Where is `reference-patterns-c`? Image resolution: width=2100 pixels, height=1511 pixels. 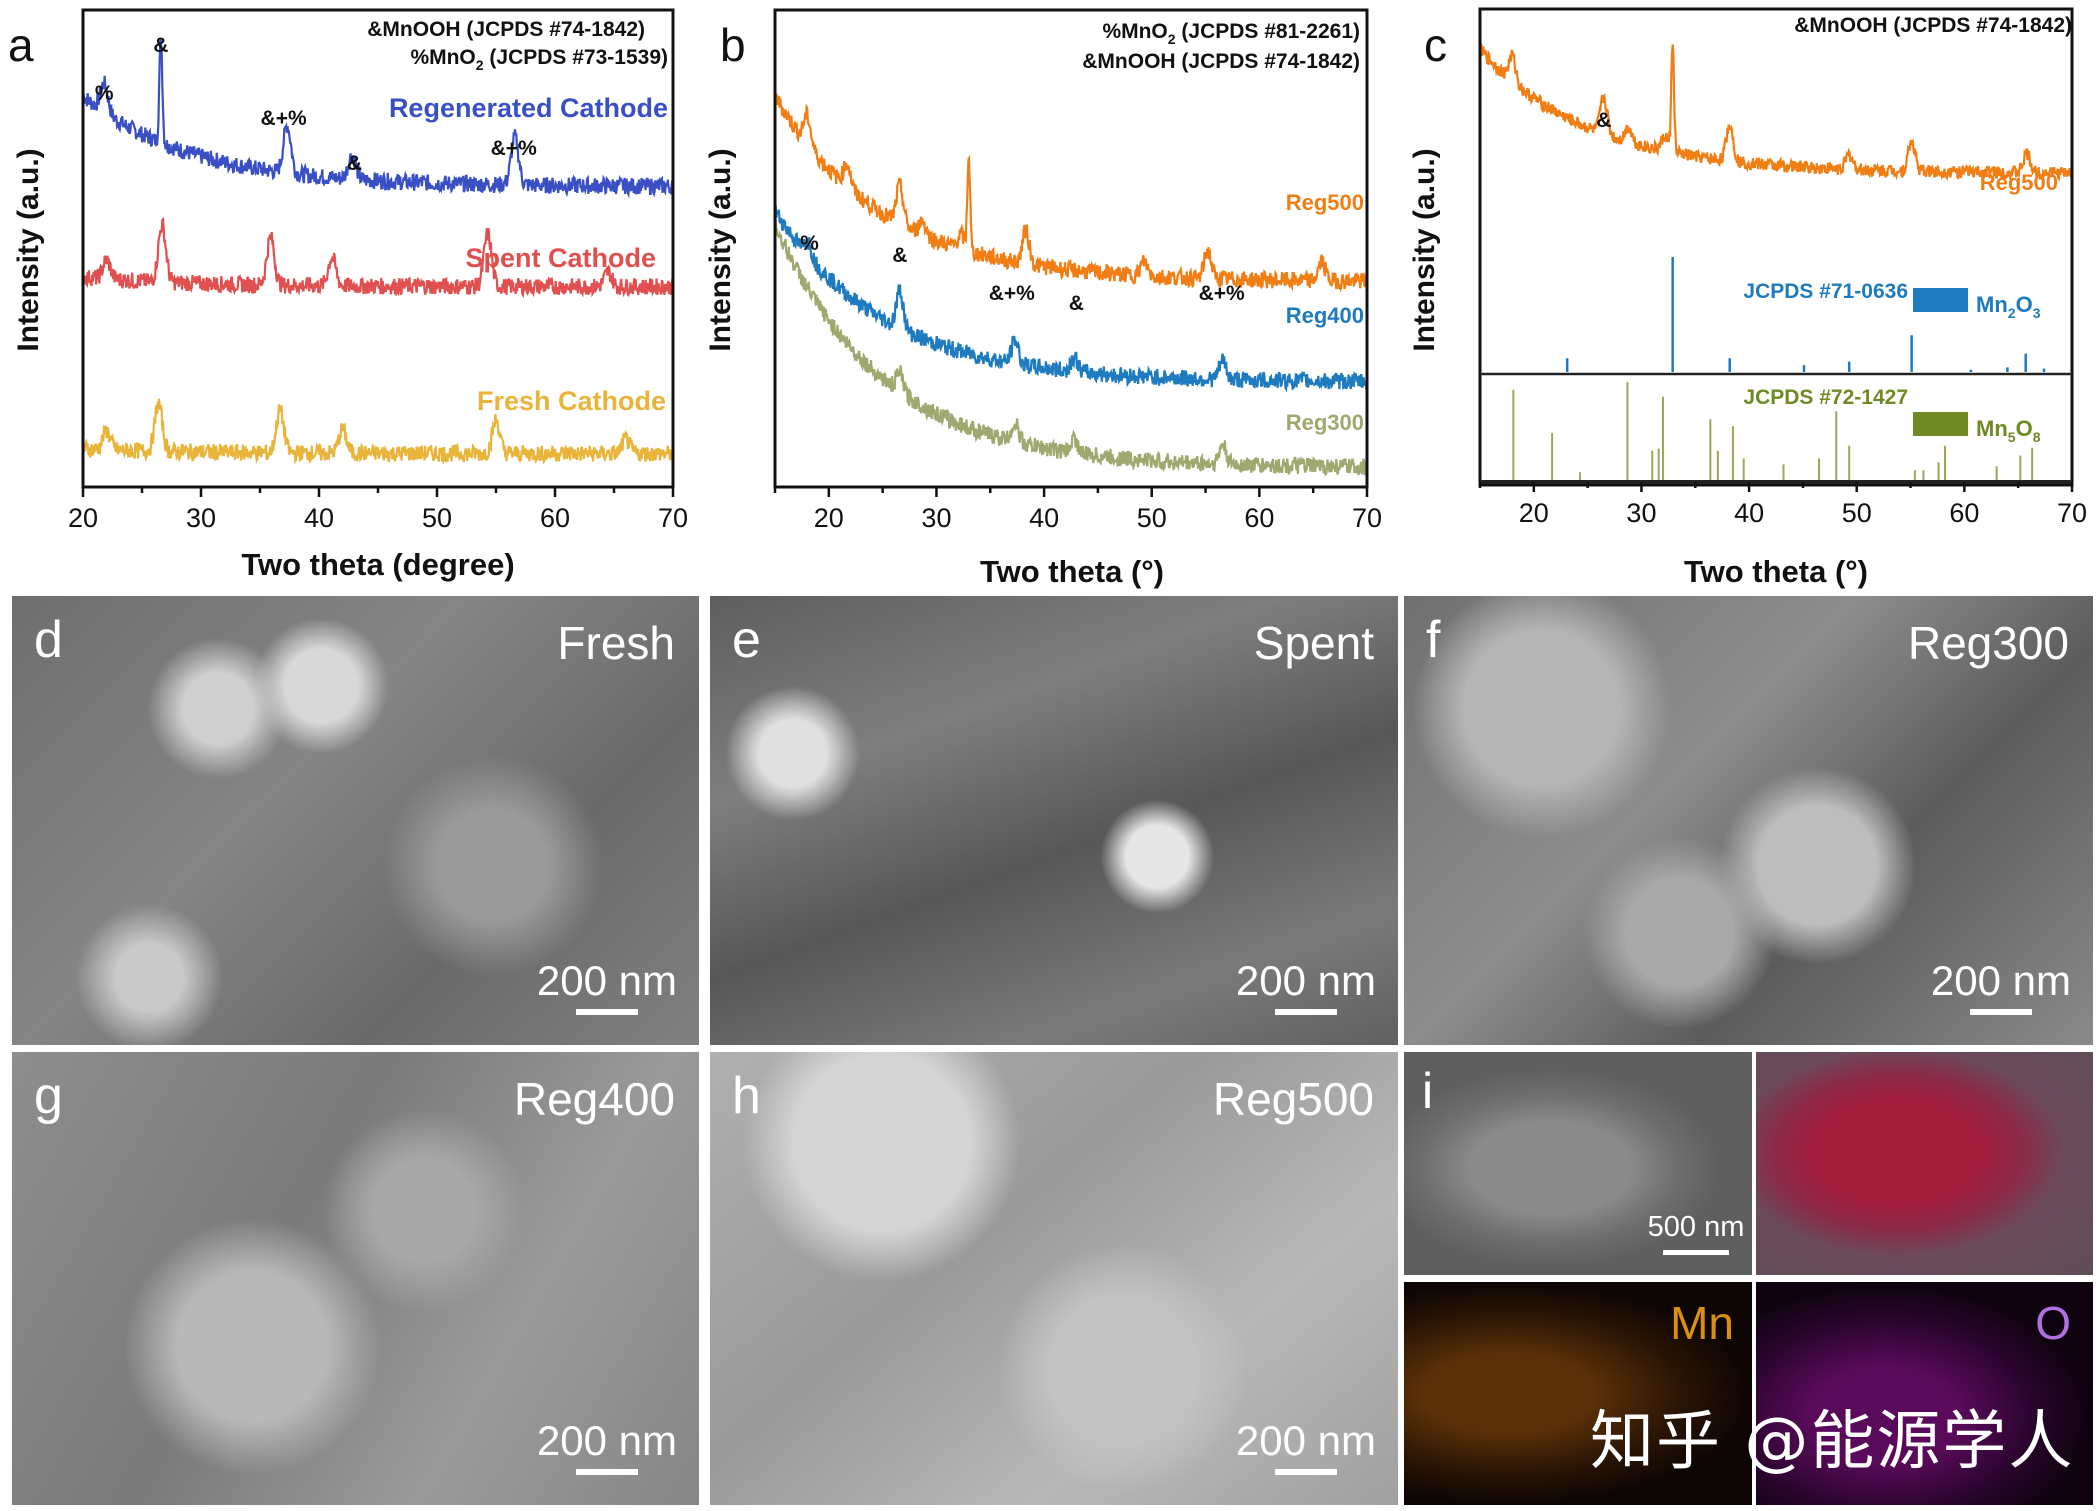
reference-patterns-c is located at coordinates (1779, 368).